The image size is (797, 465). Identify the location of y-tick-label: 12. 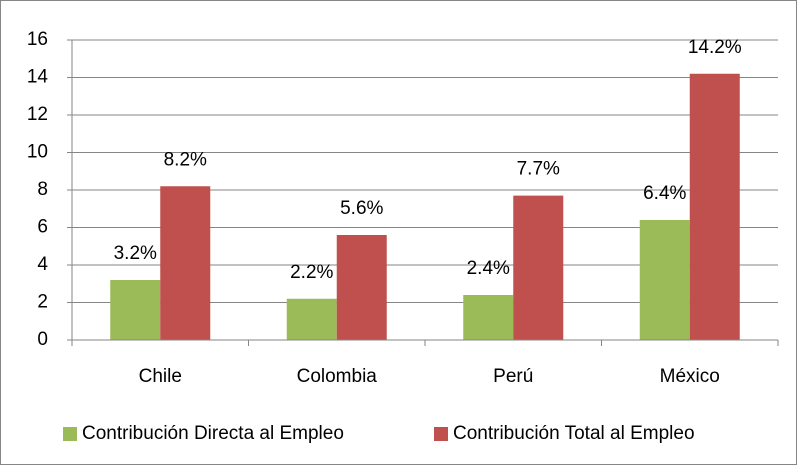
(37, 114).